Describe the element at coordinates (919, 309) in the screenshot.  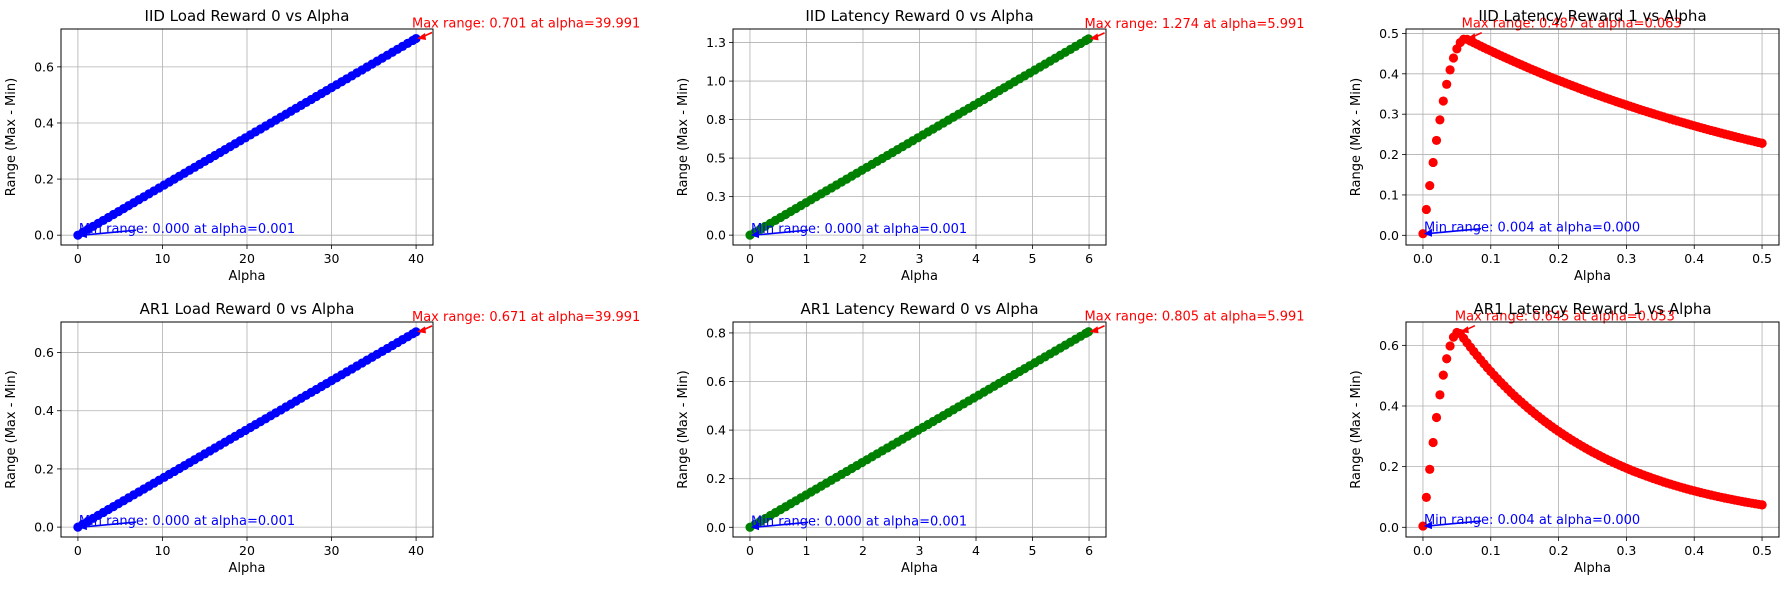
I see `chart-title: AR1 Latency Reward 0 vs Alpha` at that location.